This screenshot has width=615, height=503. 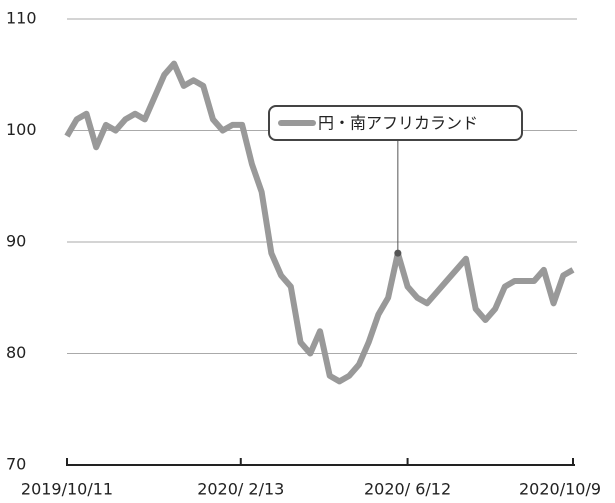 What do you see at coordinates (16, 464) in the screenshot?
I see `y-tick-label: 70` at bounding box center [16, 464].